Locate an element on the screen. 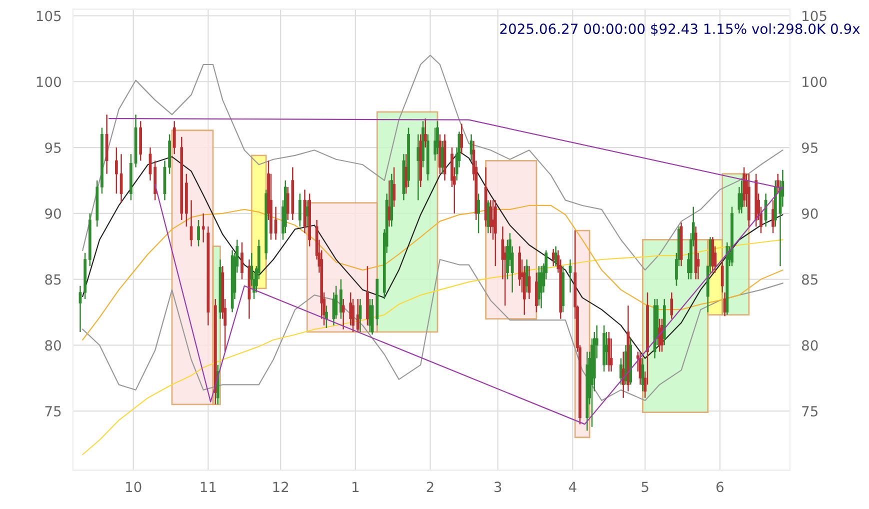 The image size is (869, 509). x-tick-label: 6 is located at coordinates (720, 487).